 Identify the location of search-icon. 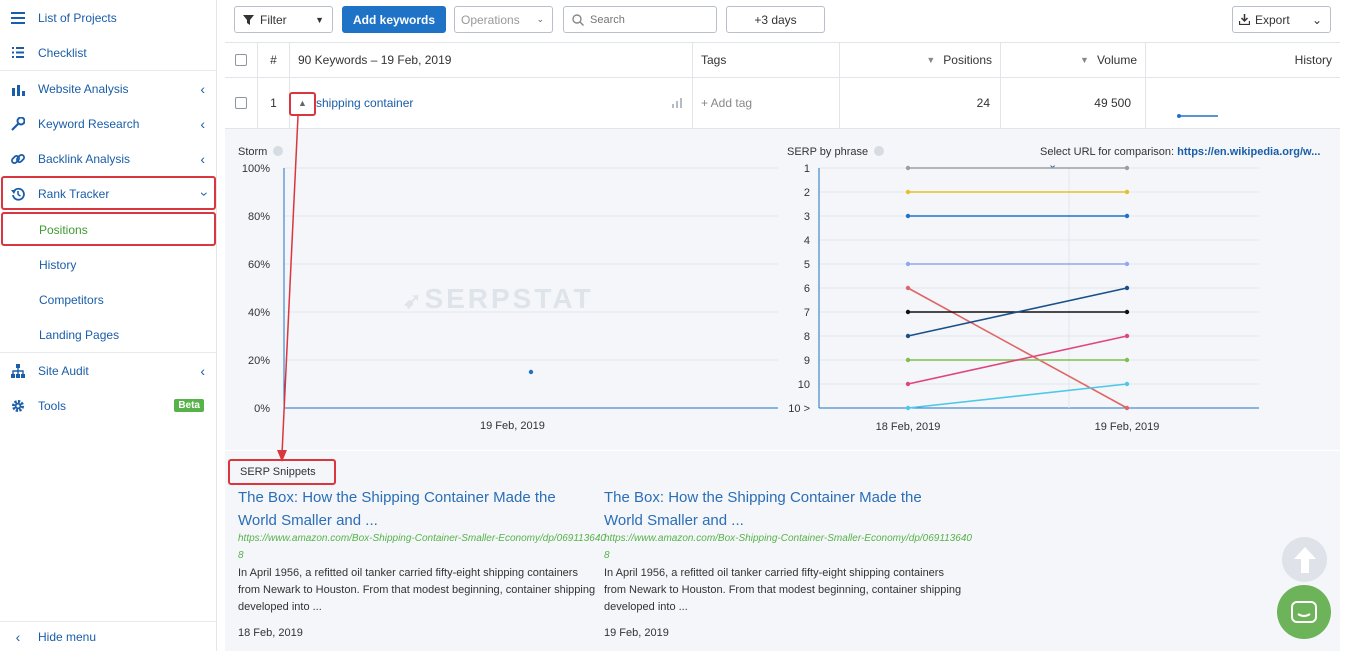
(578, 19).